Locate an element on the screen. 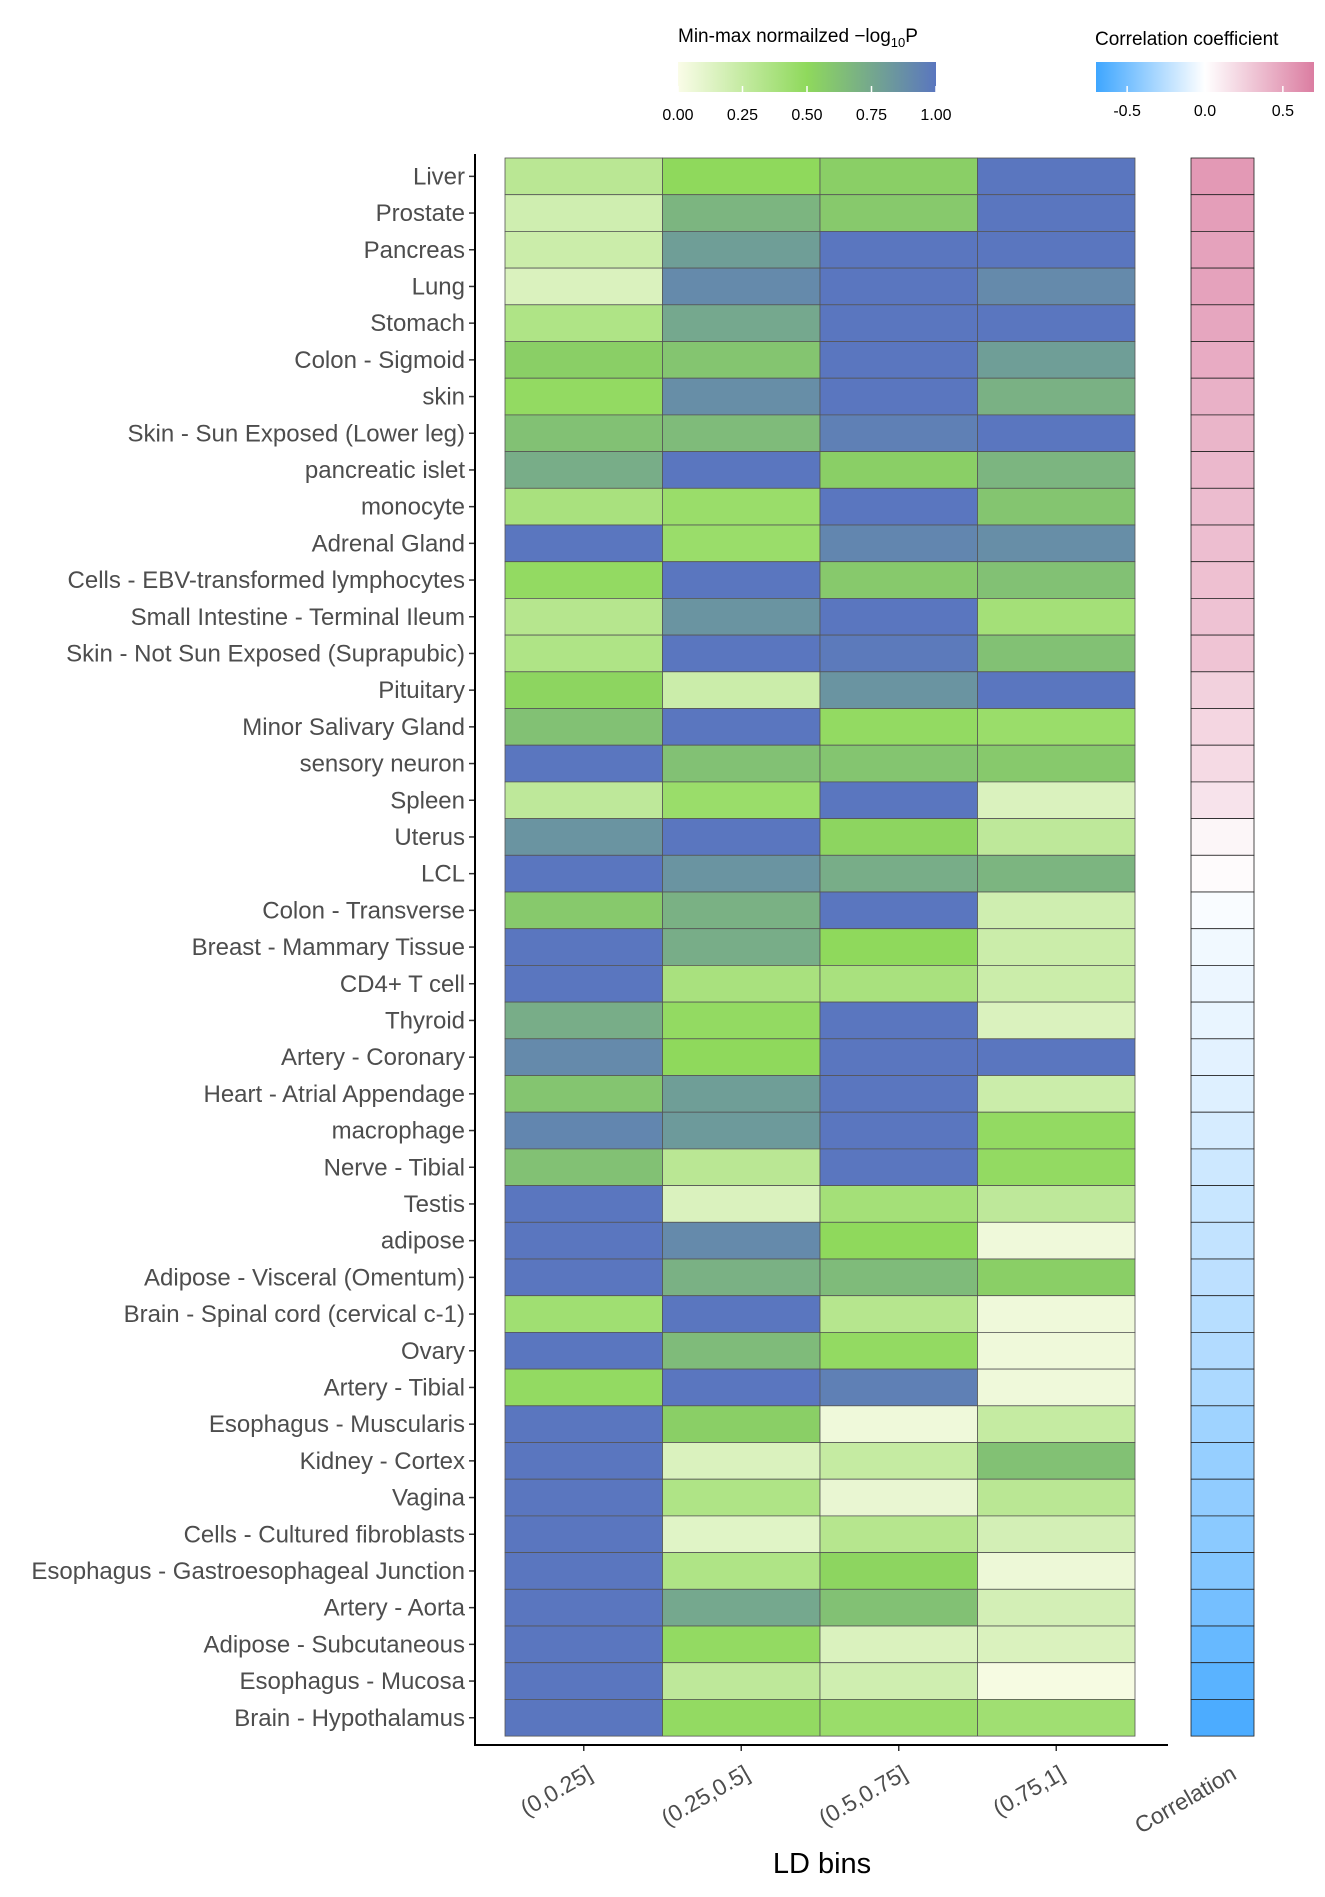  correlation-cells is located at coordinates (1222, 947).